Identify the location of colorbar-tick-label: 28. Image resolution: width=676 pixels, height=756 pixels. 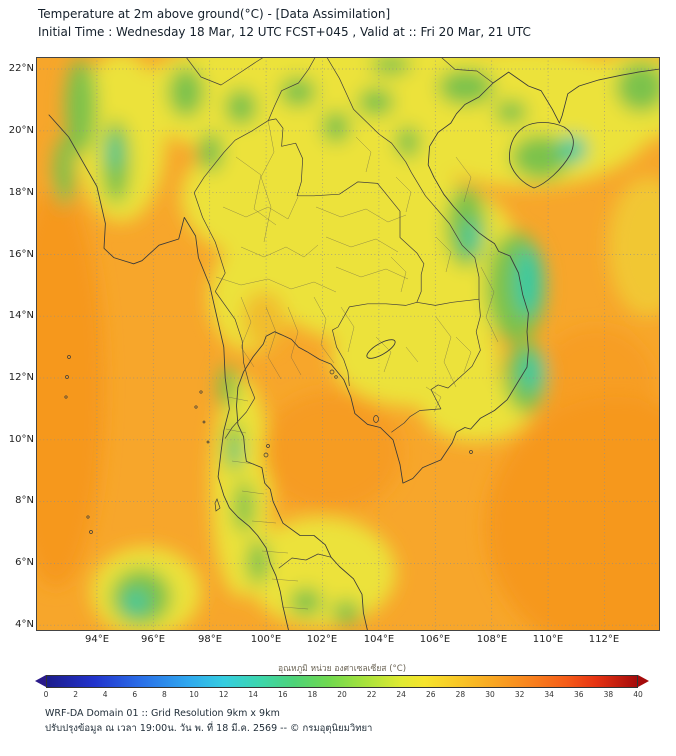
(460, 694).